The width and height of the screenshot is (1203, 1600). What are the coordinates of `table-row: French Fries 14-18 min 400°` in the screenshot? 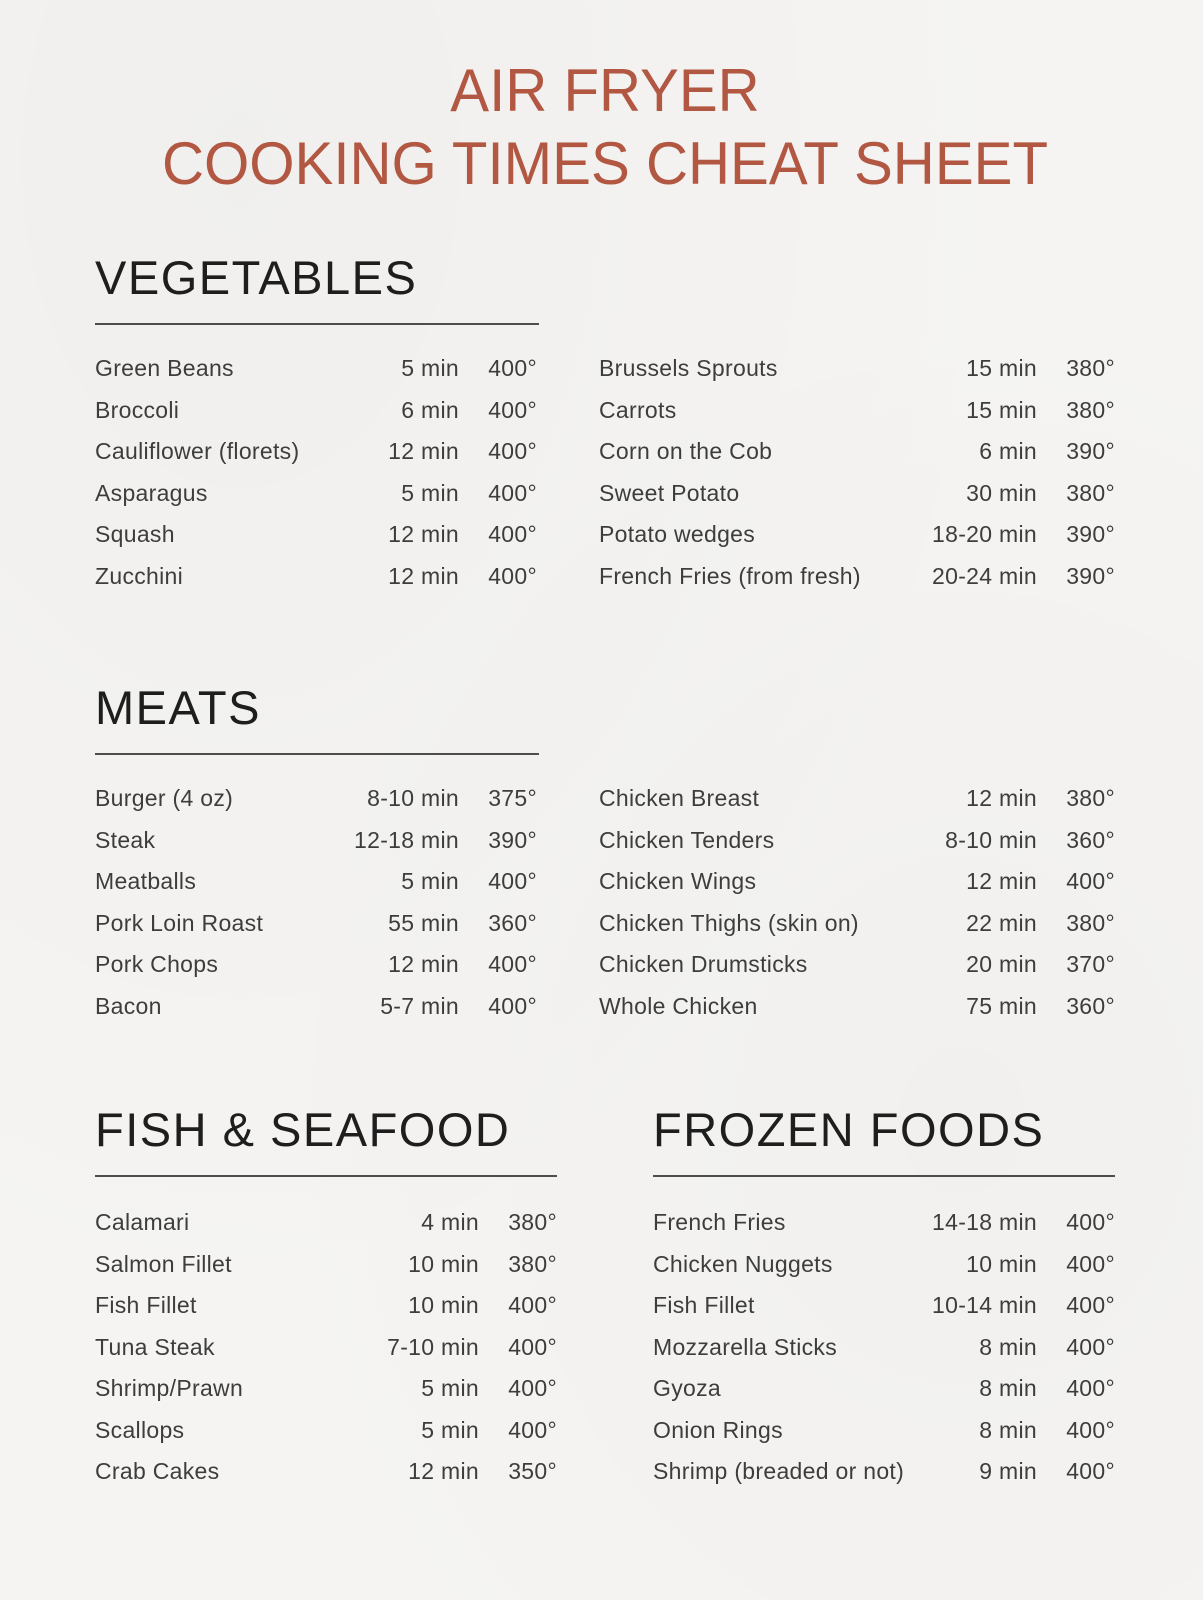 It's located at (884, 1230).